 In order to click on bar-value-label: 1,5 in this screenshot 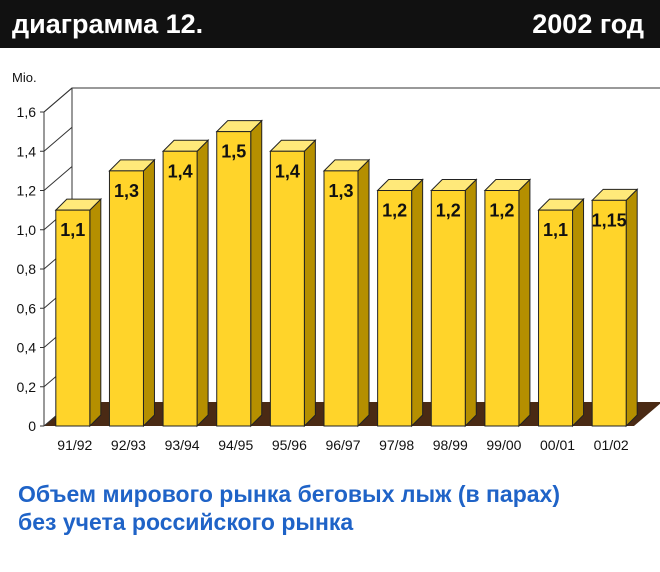, I will do `click(233, 152)`.